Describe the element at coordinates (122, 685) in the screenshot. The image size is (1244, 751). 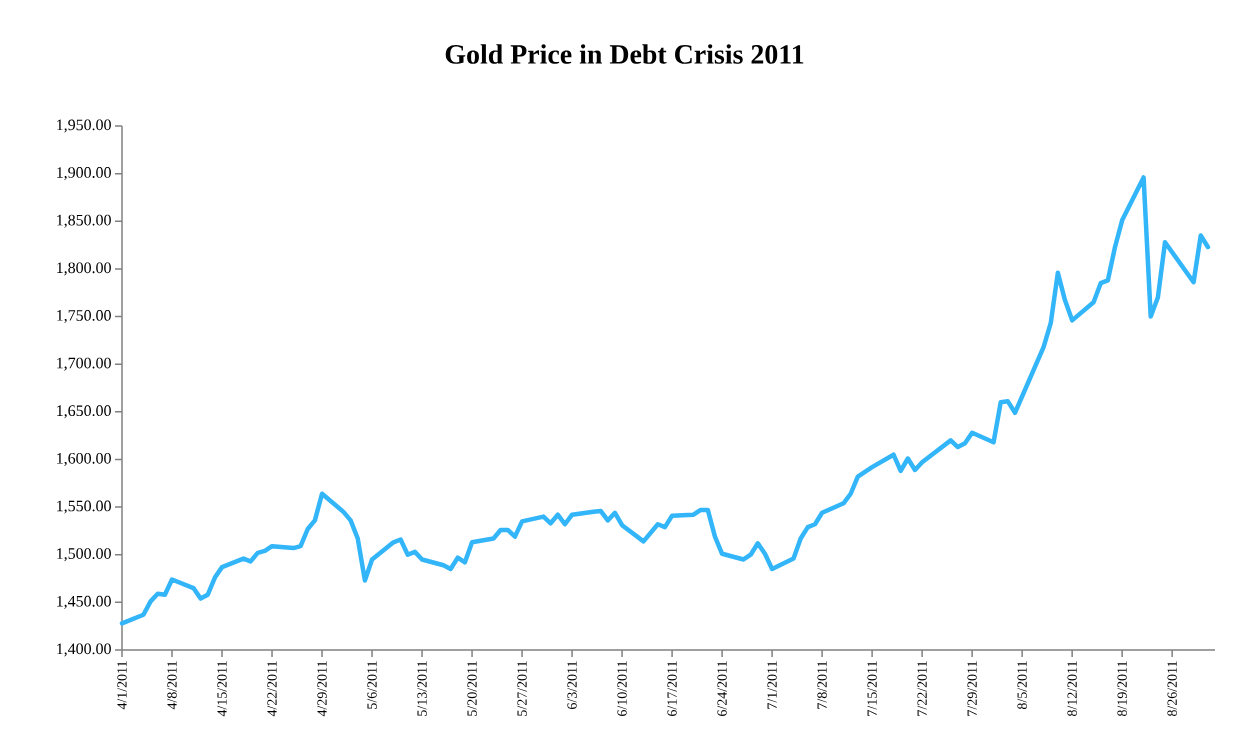
I see `x-tick-label: 4/1/2011` at that location.